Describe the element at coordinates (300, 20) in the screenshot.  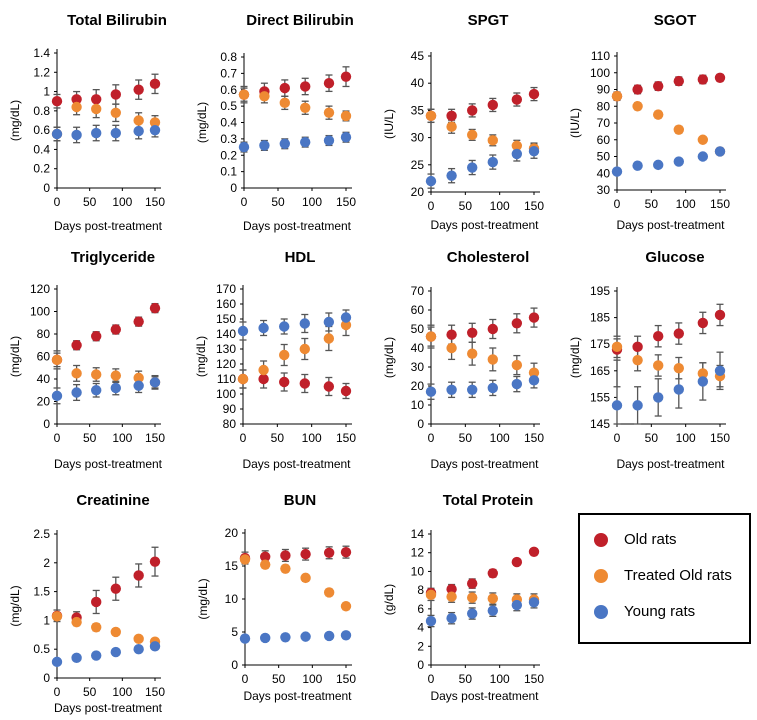
I see `panel-title-direct-bilirubin: Direct Bilirubin` at that location.